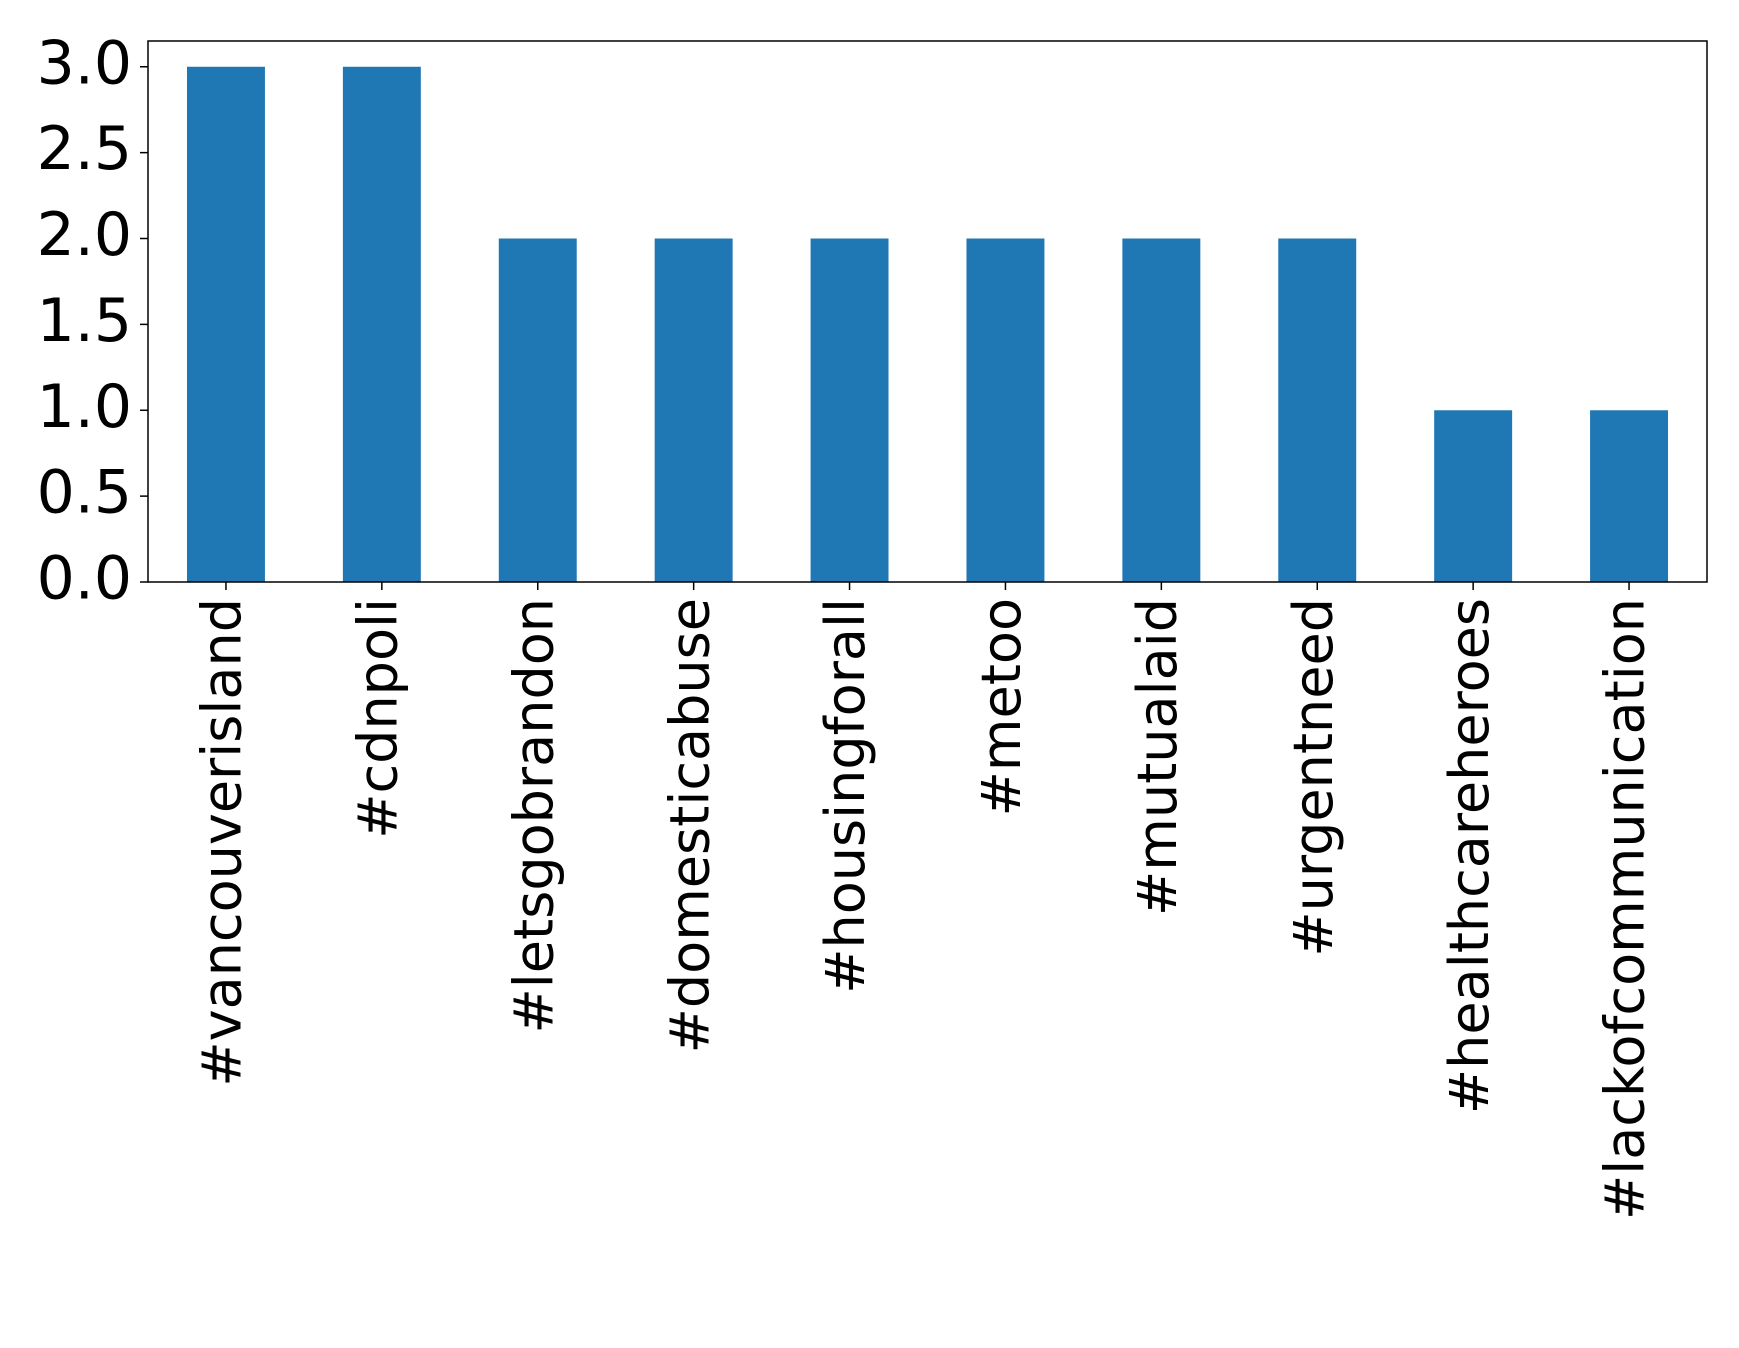 This screenshot has width=1739, height=1348. I want to click on y-tick-label: 0.5, so click(84, 493).